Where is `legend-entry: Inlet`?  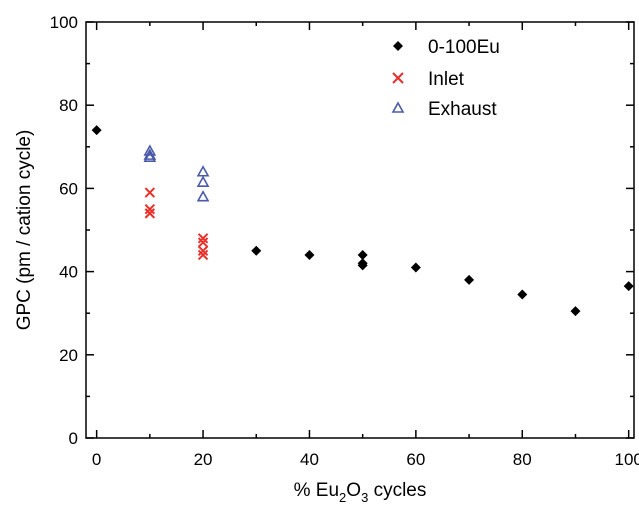 legend-entry: Inlet is located at coordinates (428, 79).